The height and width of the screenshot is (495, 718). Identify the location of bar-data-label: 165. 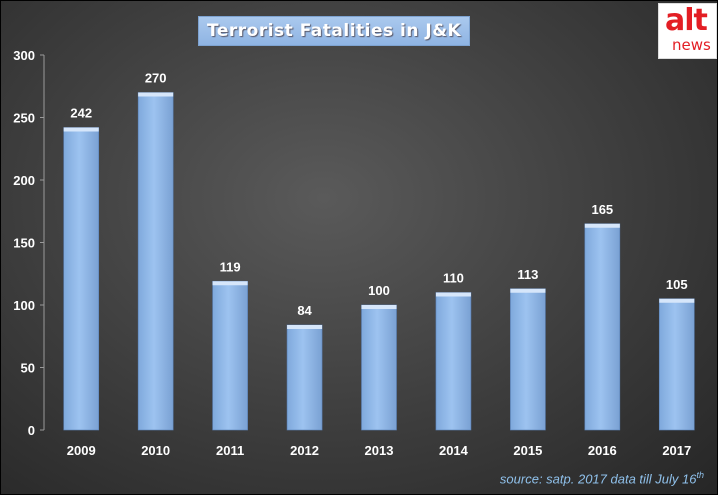
(602, 209).